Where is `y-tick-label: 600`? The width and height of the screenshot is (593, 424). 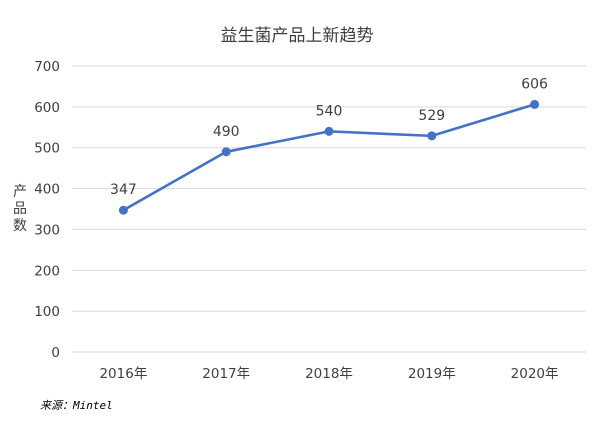 y-tick-label: 600 is located at coordinates (47, 108).